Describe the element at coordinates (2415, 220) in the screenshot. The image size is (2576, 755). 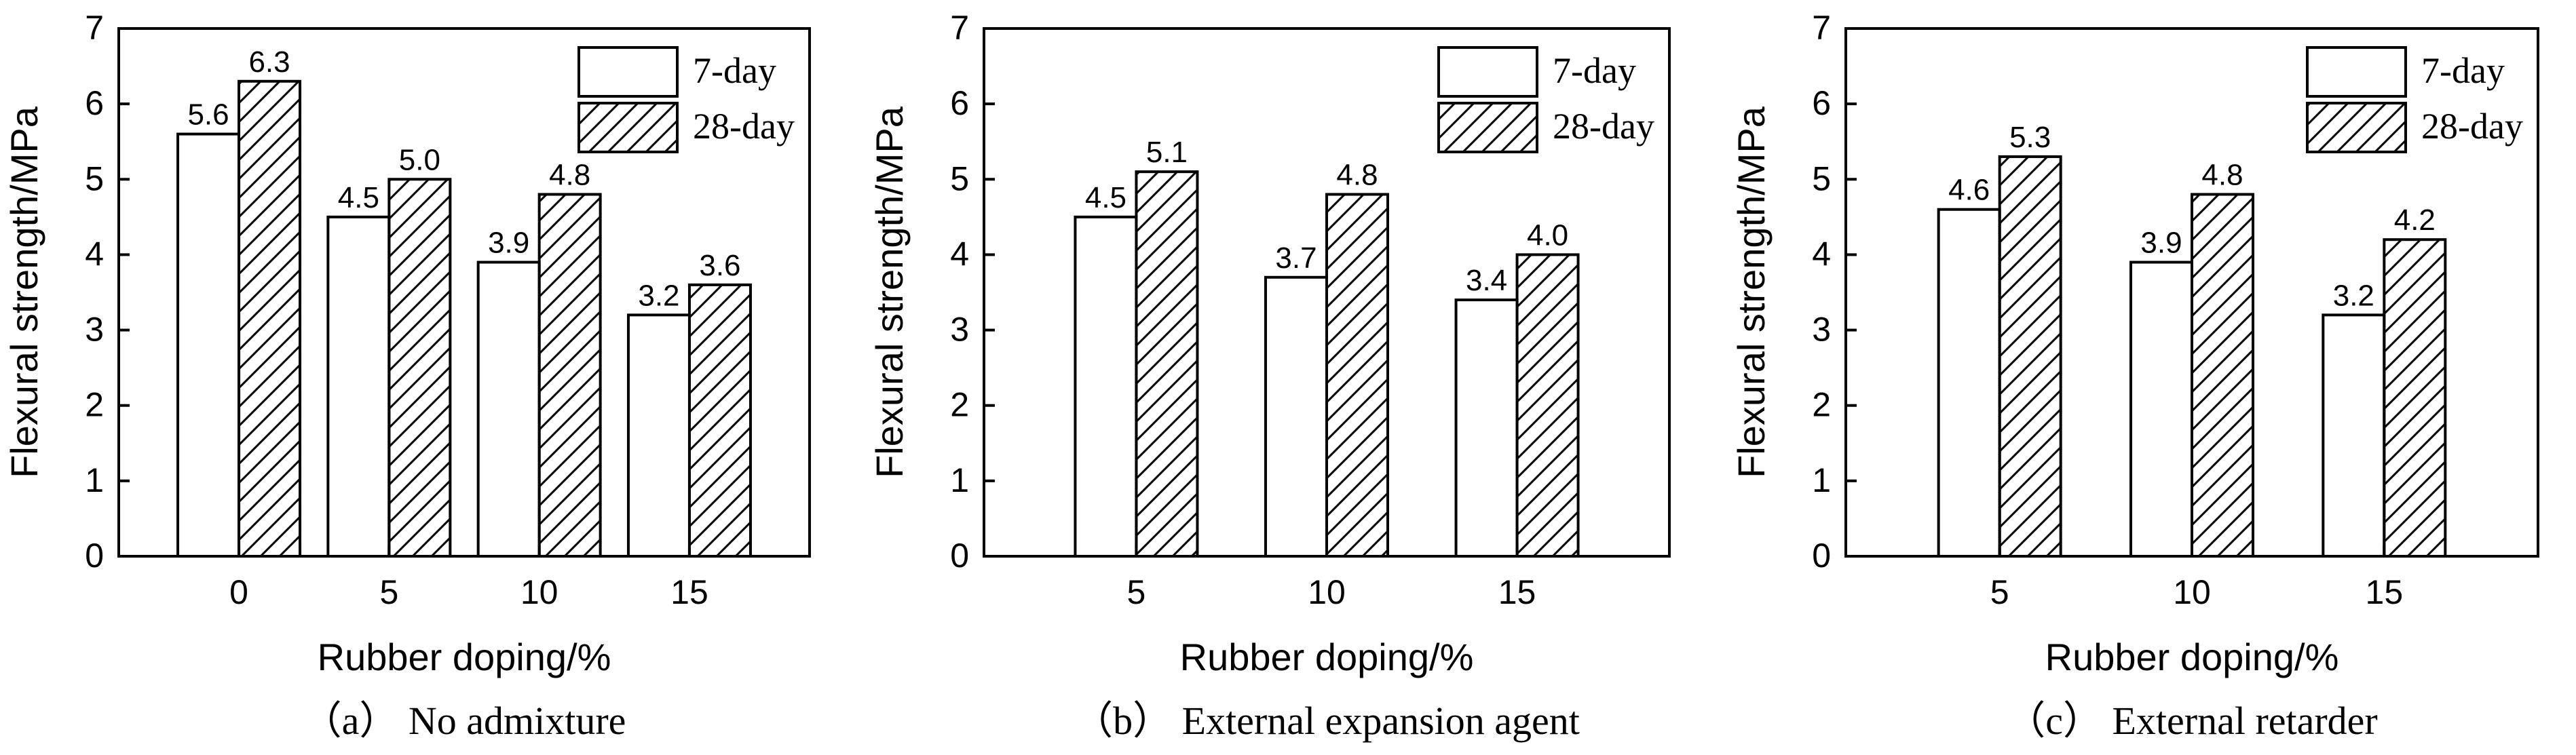
I see `data-label: 4.2` at that location.